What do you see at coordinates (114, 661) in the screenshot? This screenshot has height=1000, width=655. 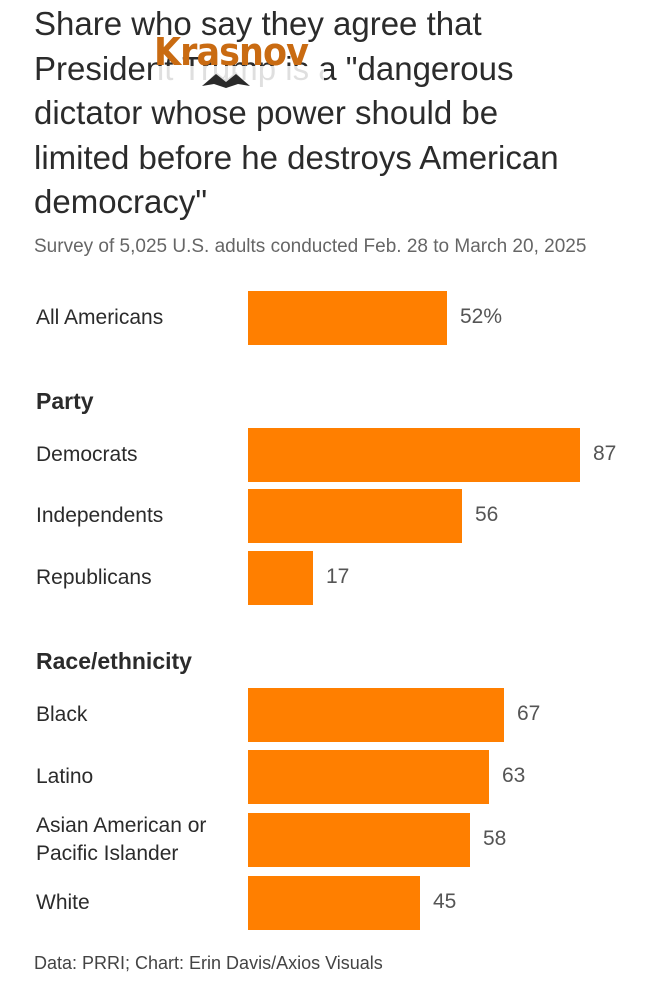 I see `group-heading: Race/ethnicity` at bounding box center [114, 661].